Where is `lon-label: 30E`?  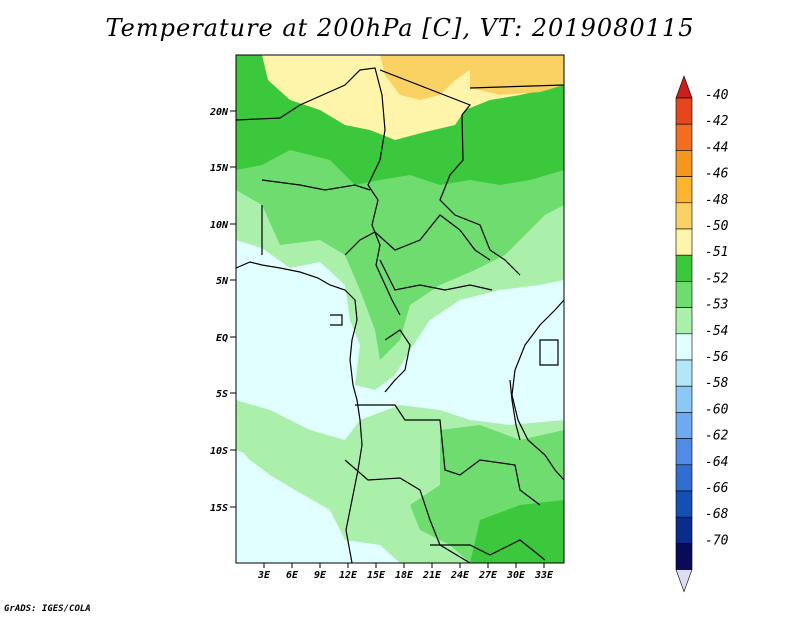 lon-label: 30E is located at coordinates (516, 575).